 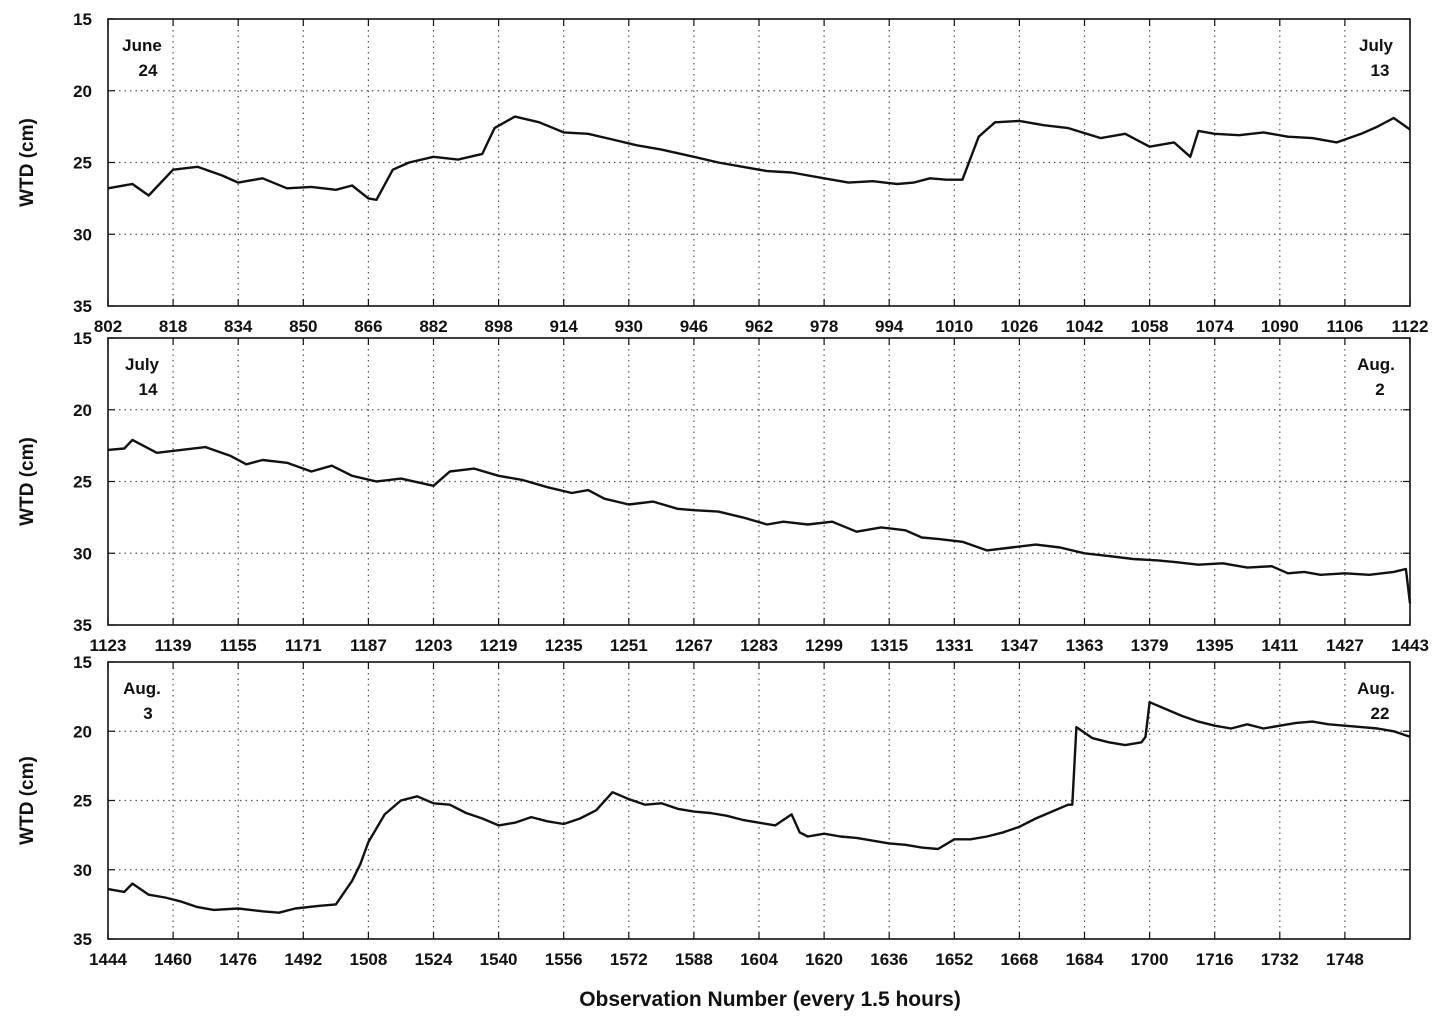 What do you see at coordinates (564, 959) in the screenshot?
I see `x-tick-label: 1556` at bounding box center [564, 959].